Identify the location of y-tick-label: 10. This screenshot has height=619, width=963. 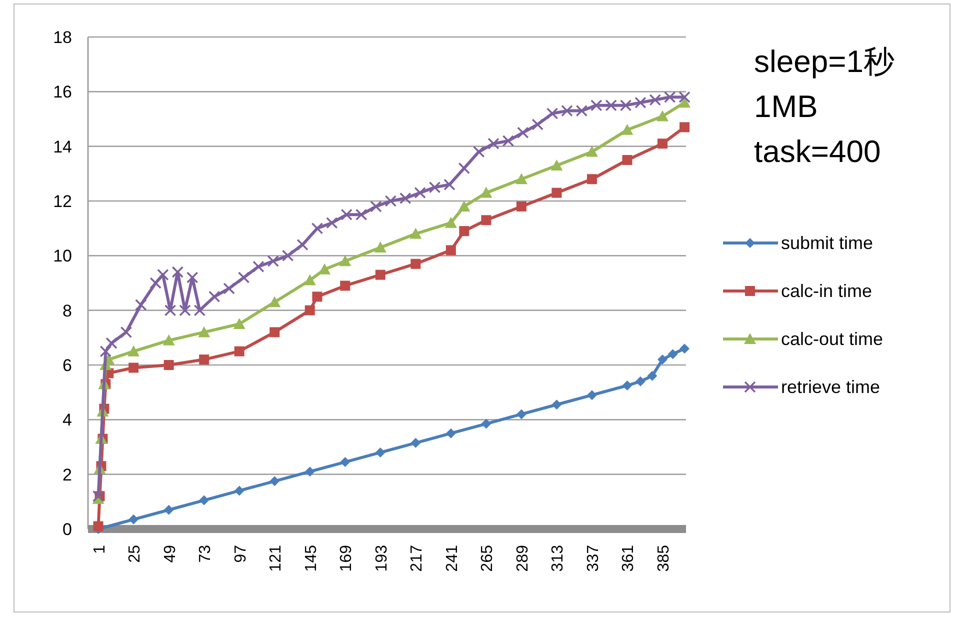
(62, 256).